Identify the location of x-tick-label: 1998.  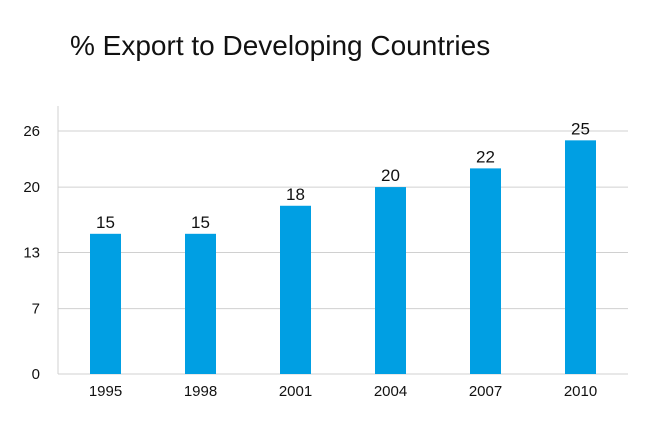
(200, 391).